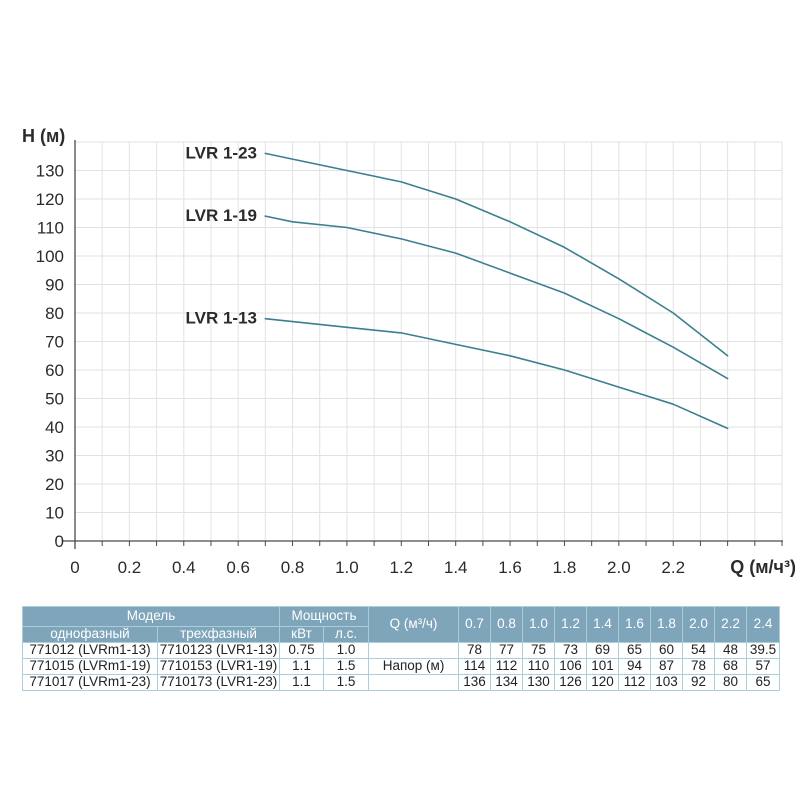 The width and height of the screenshot is (800, 800). I want to click on y-tick-label: 40, so click(54, 427).